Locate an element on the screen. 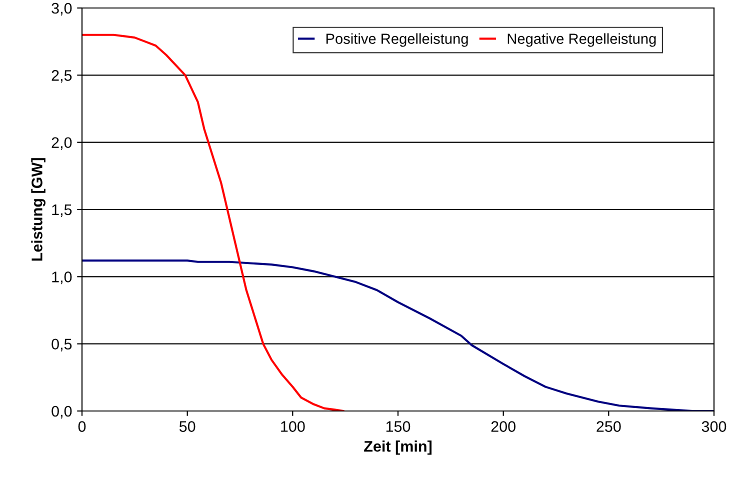  y-tick-label: 0,0 is located at coordinates (62, 412).